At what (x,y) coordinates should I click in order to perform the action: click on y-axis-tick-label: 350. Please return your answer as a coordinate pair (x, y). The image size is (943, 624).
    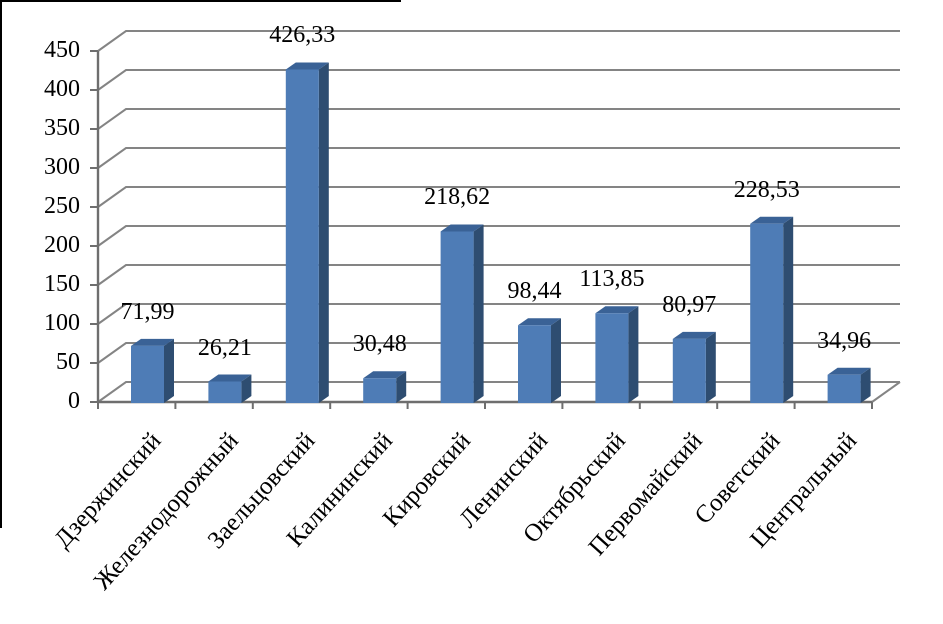
    Looking at the image, I should click on (62, 128).